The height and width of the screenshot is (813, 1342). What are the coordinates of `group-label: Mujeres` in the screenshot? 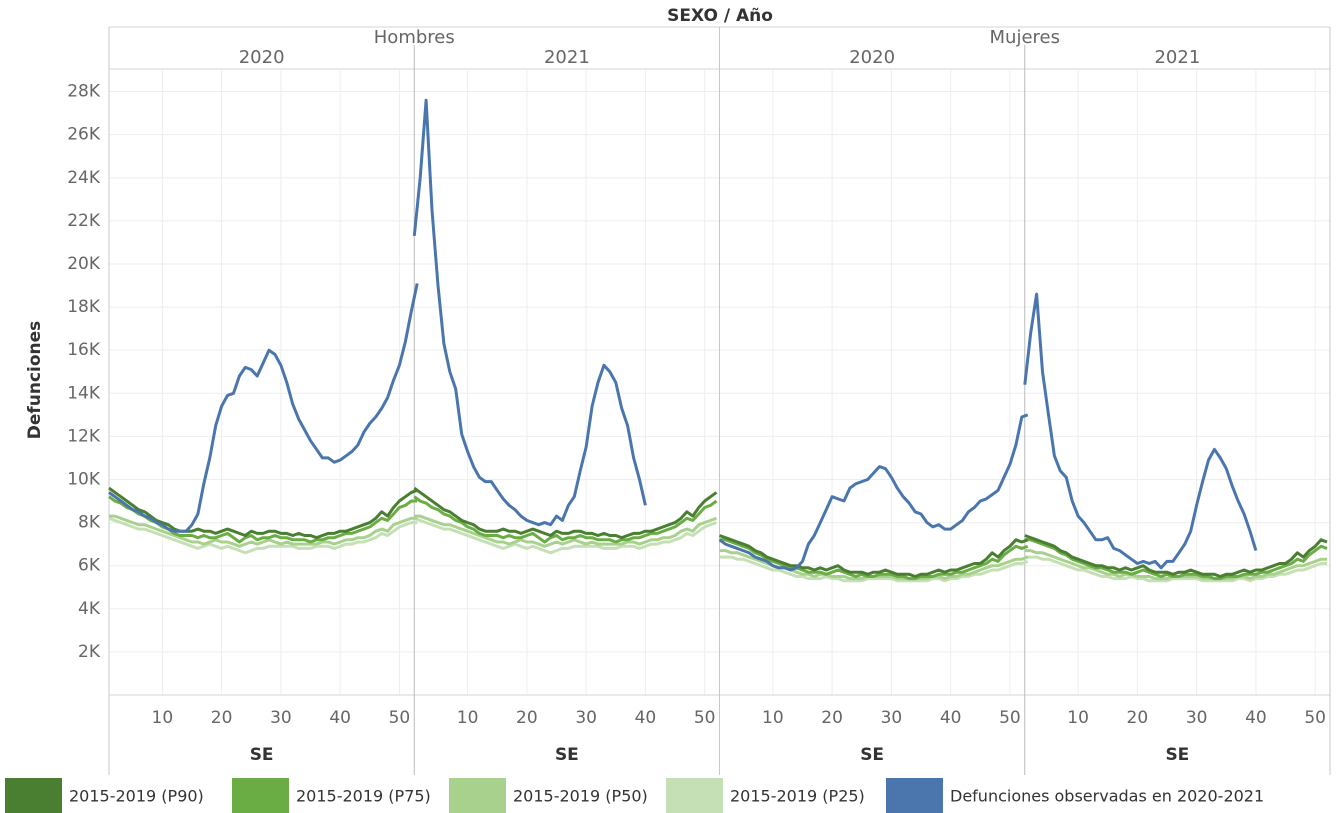 It's located at (1025, 37).